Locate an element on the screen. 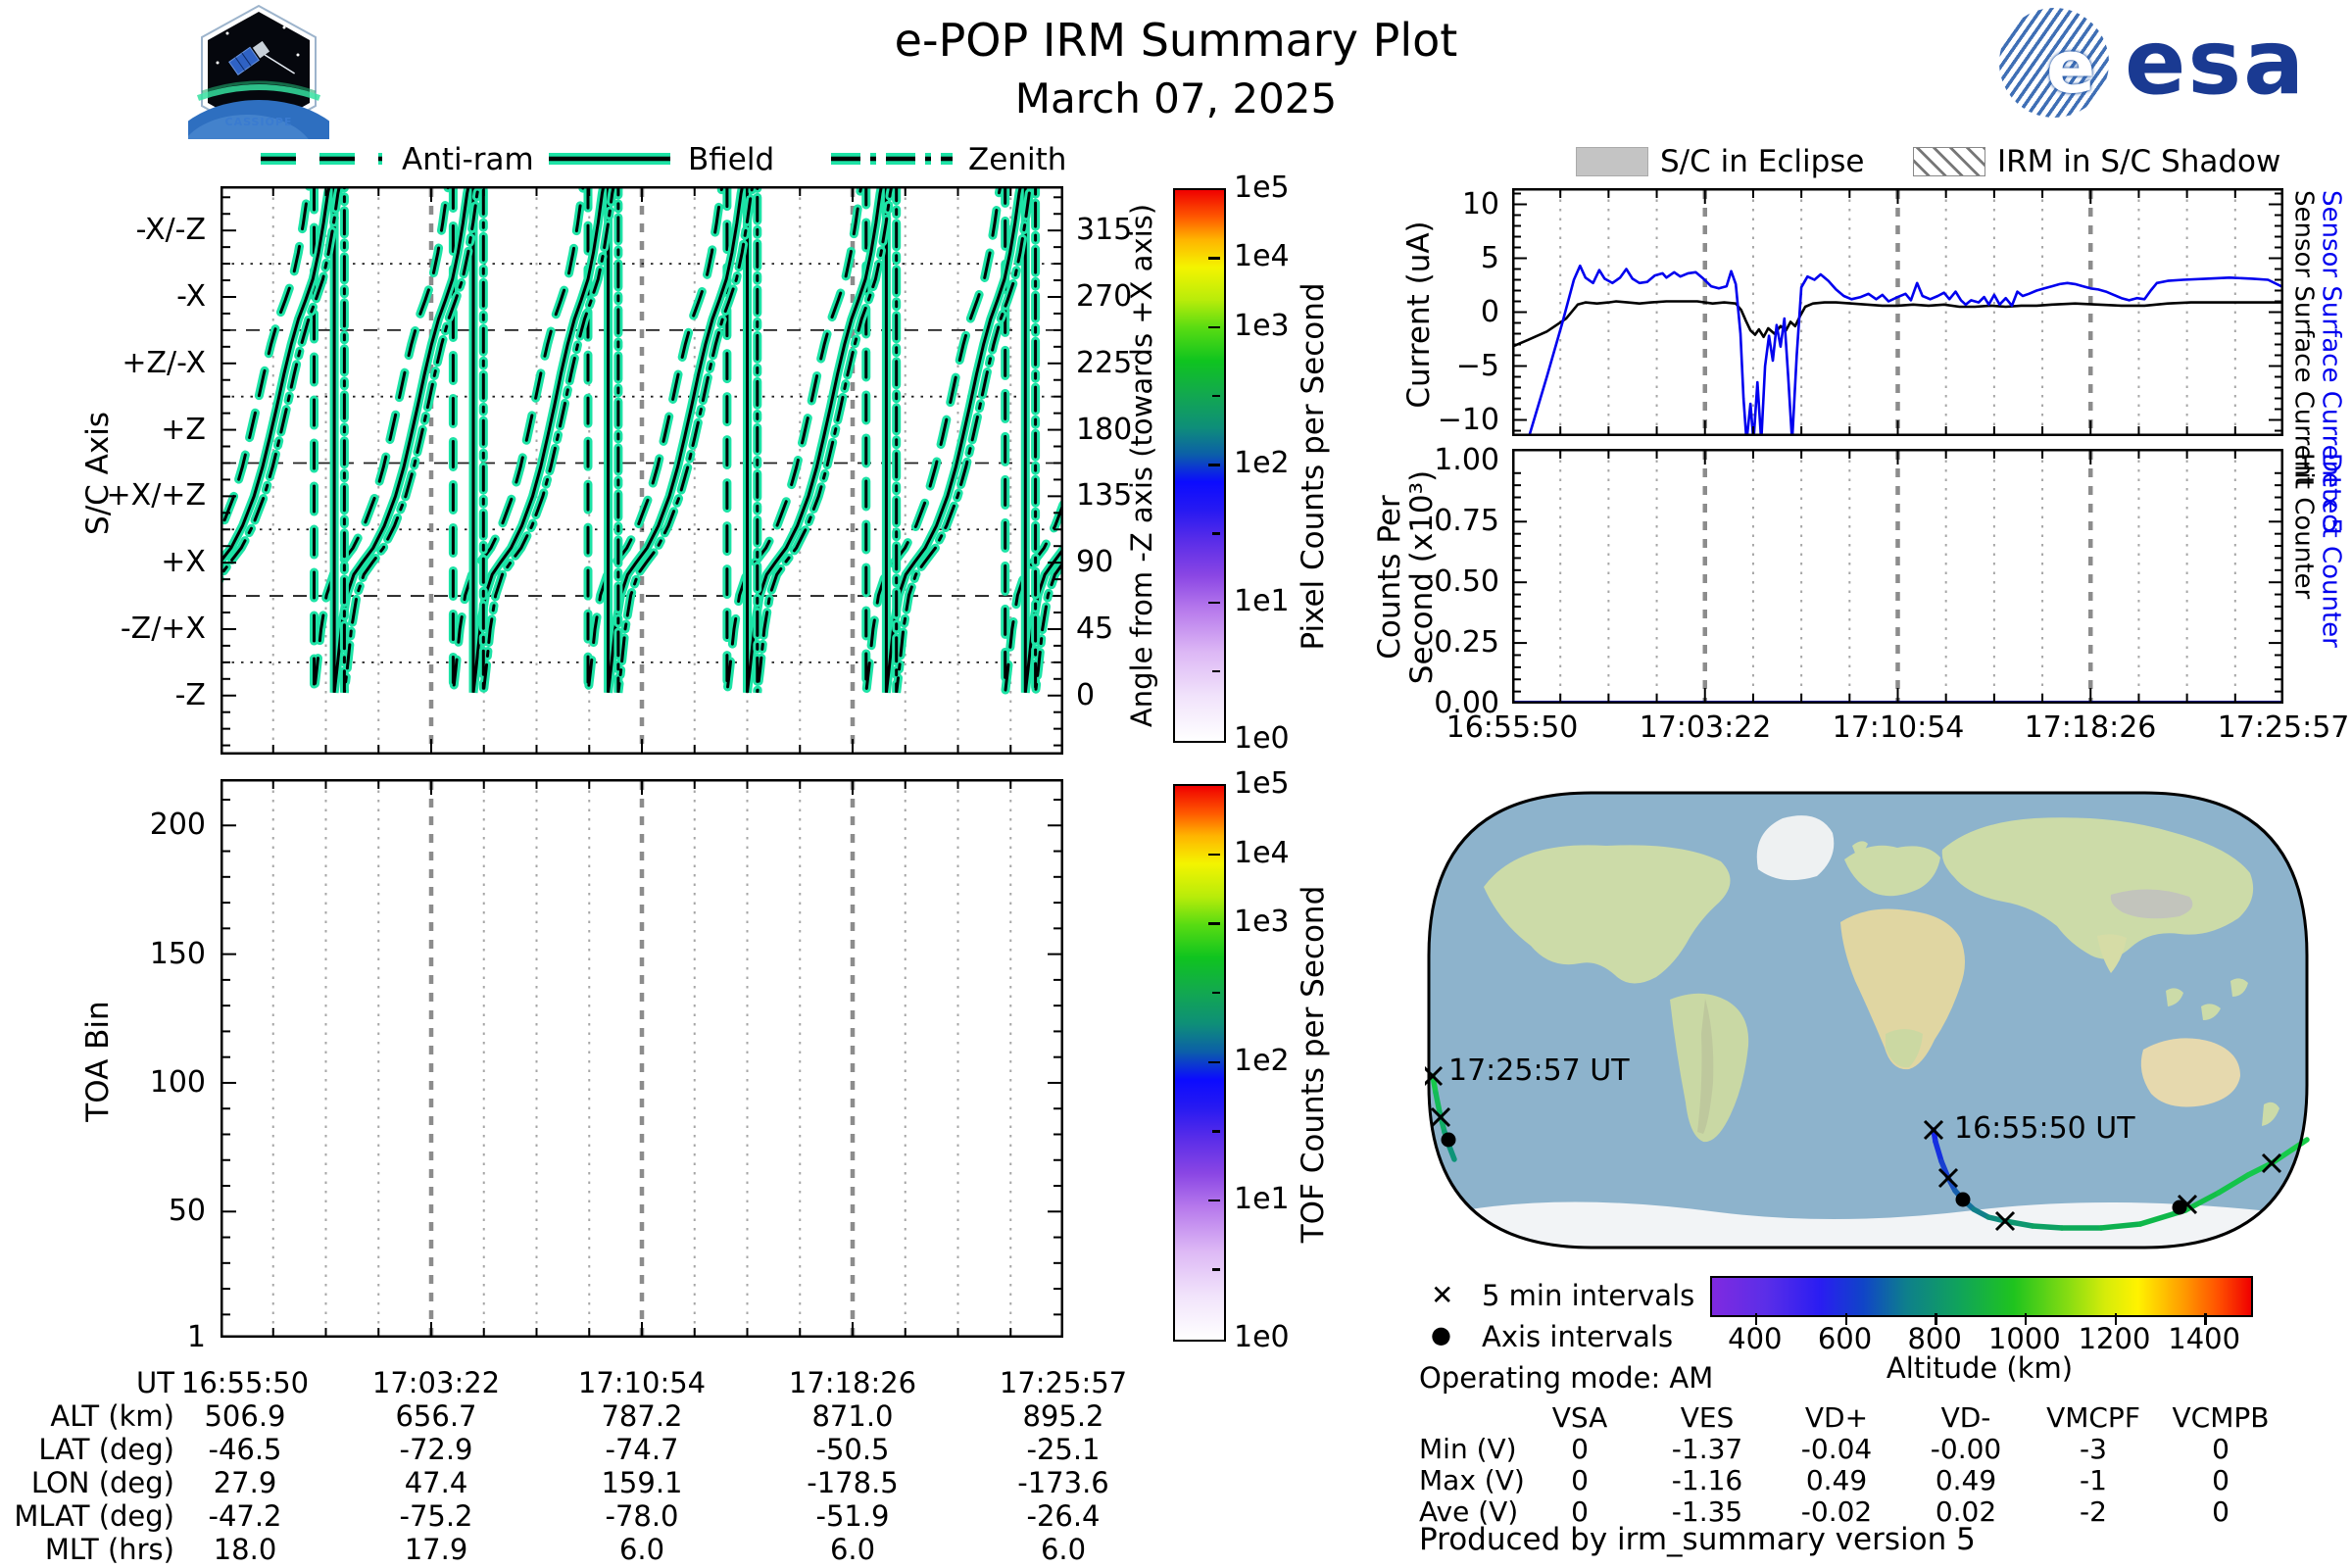  ephemeris-row-label: MLT (hrs) is located at coordinates (109, 1549).